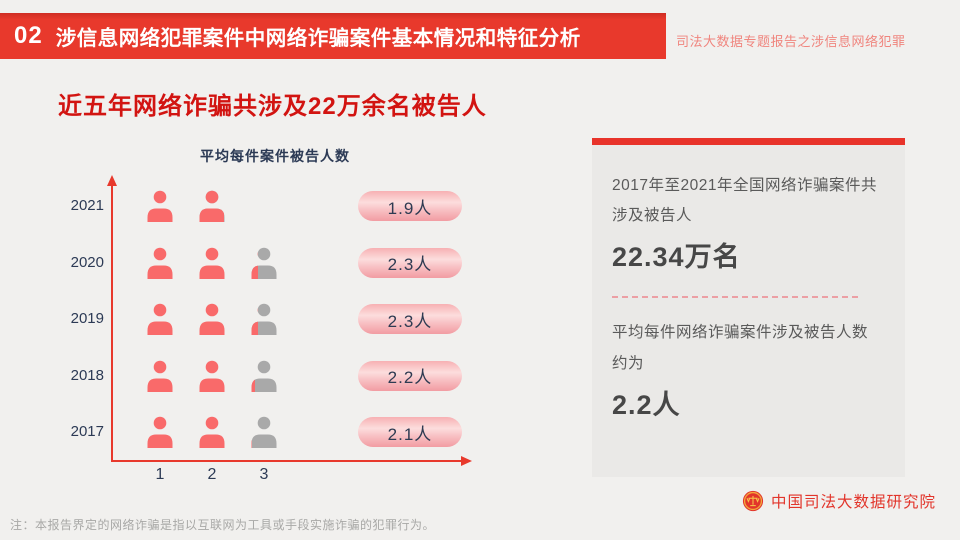  Describe the element at coordinates (854, 502) in the screenshot. I see `org-name: 中国司法大数据研究院` at that location.